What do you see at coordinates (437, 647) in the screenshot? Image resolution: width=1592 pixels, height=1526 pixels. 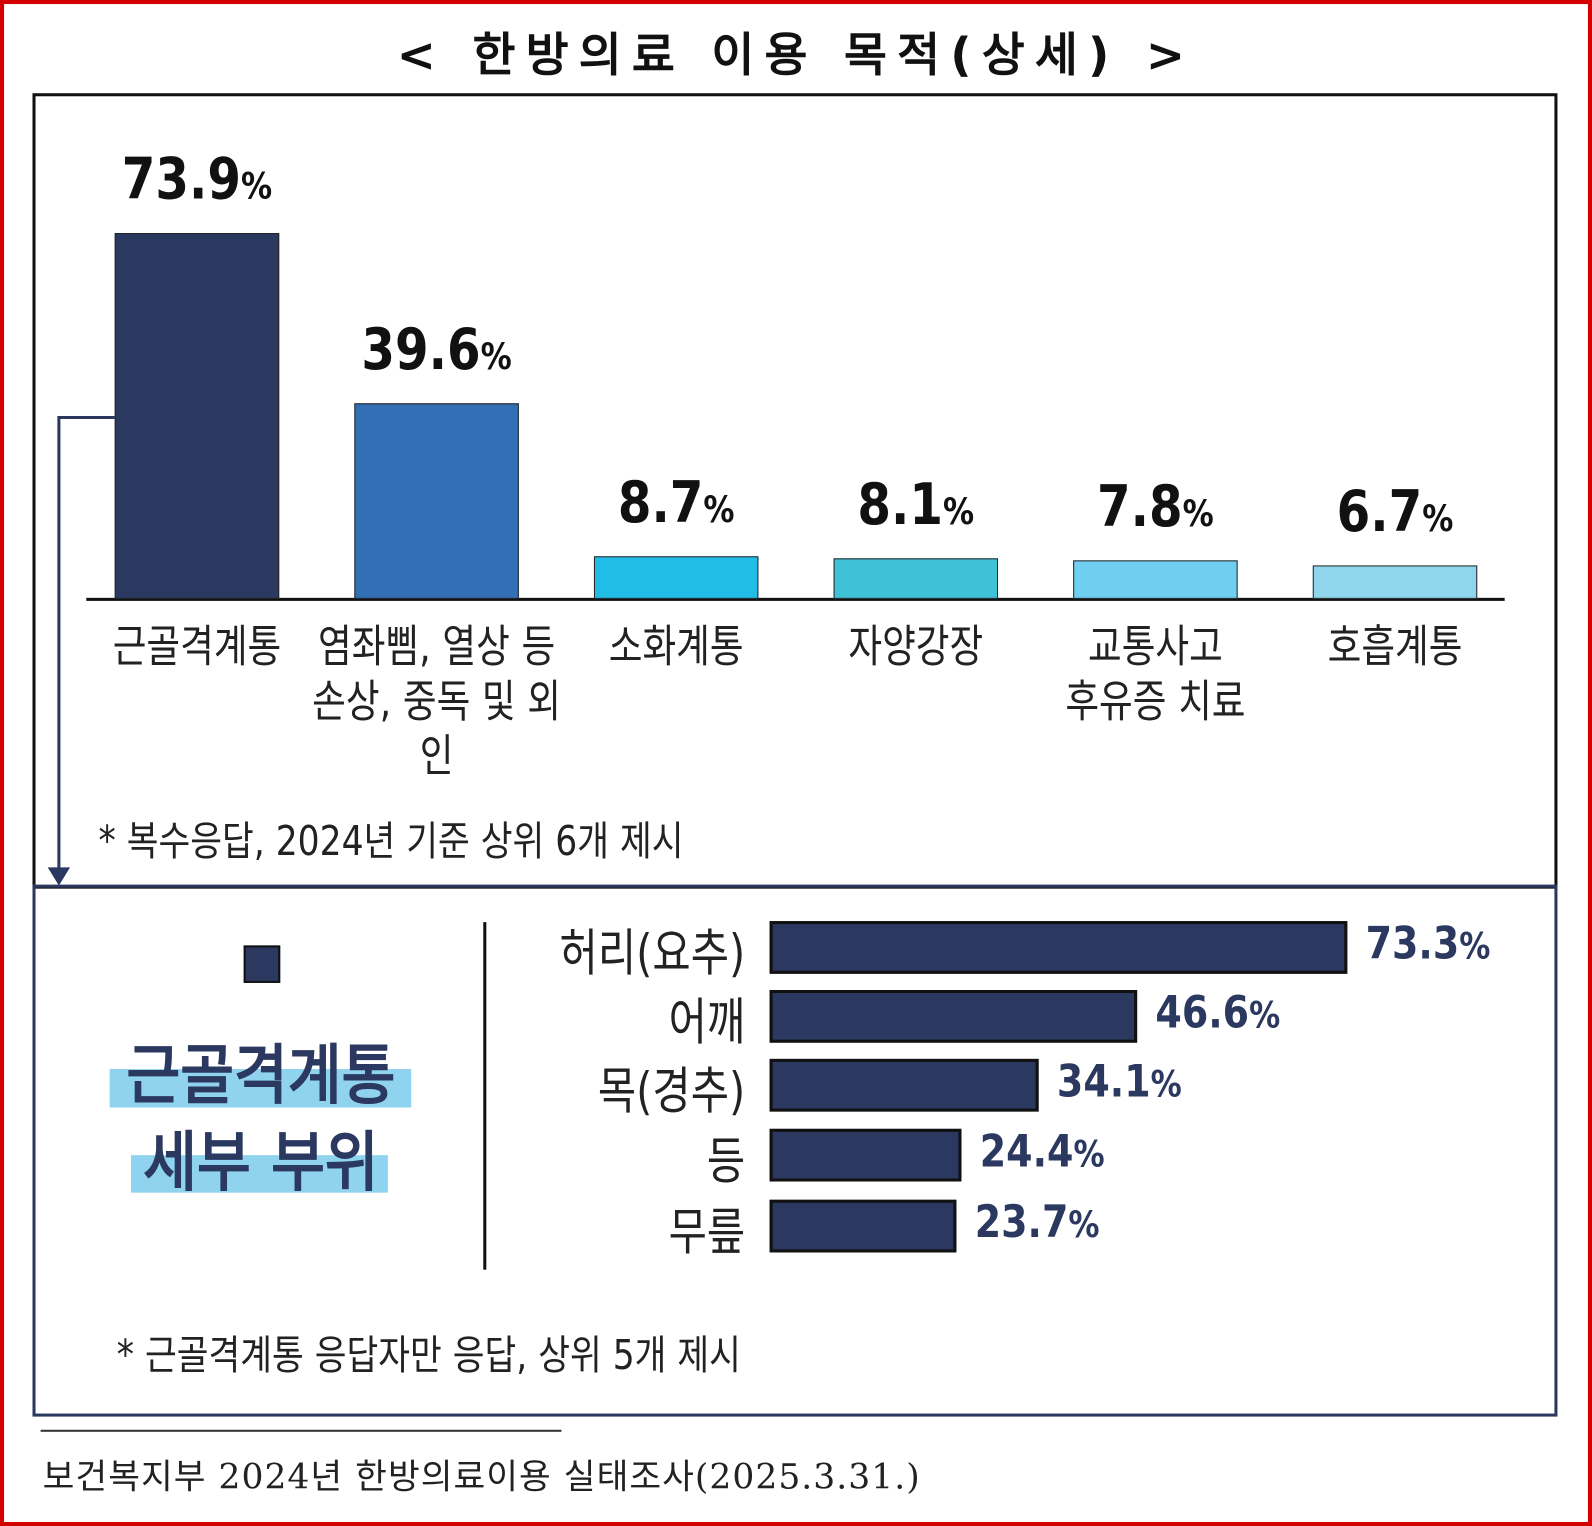 I see `category-label: 염좌삠, 열상 등` at bounding box center [437, 647].